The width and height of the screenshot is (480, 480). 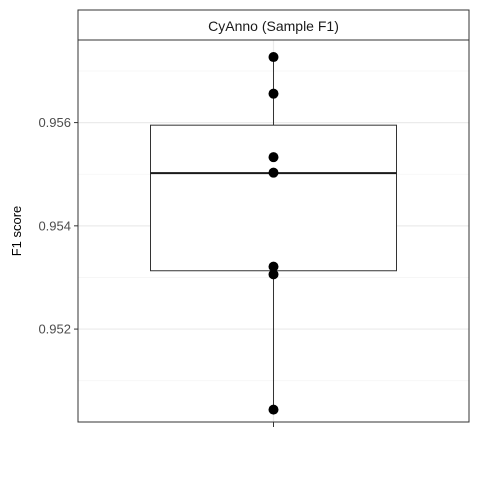 I want to click on y-axis: 0.952 0.954 0.956, so click(x=58, y=226).